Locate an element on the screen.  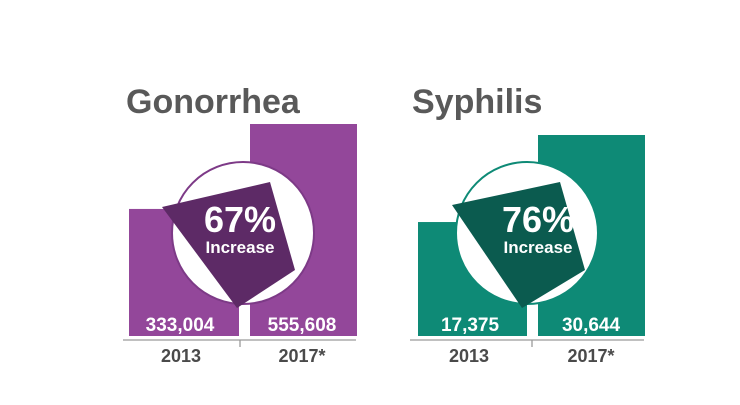
bar-value-label: 555,608 is located at coordinates (302, 325).